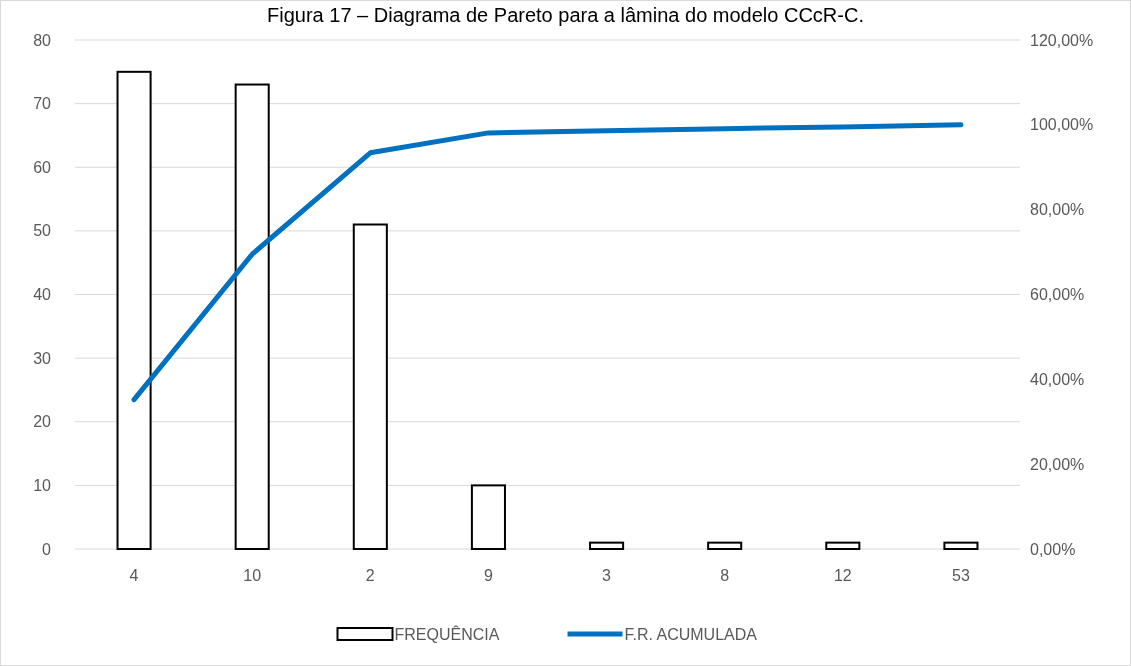 This screenshot has height=666, width=1131. What do you see at coordinates (565, 15) in the screenshot?
I see `chart-title: Figura 17 – Diagrama de Pareto para a lâmina do modelo CCcR-C.` at bounding box center [565, 15].